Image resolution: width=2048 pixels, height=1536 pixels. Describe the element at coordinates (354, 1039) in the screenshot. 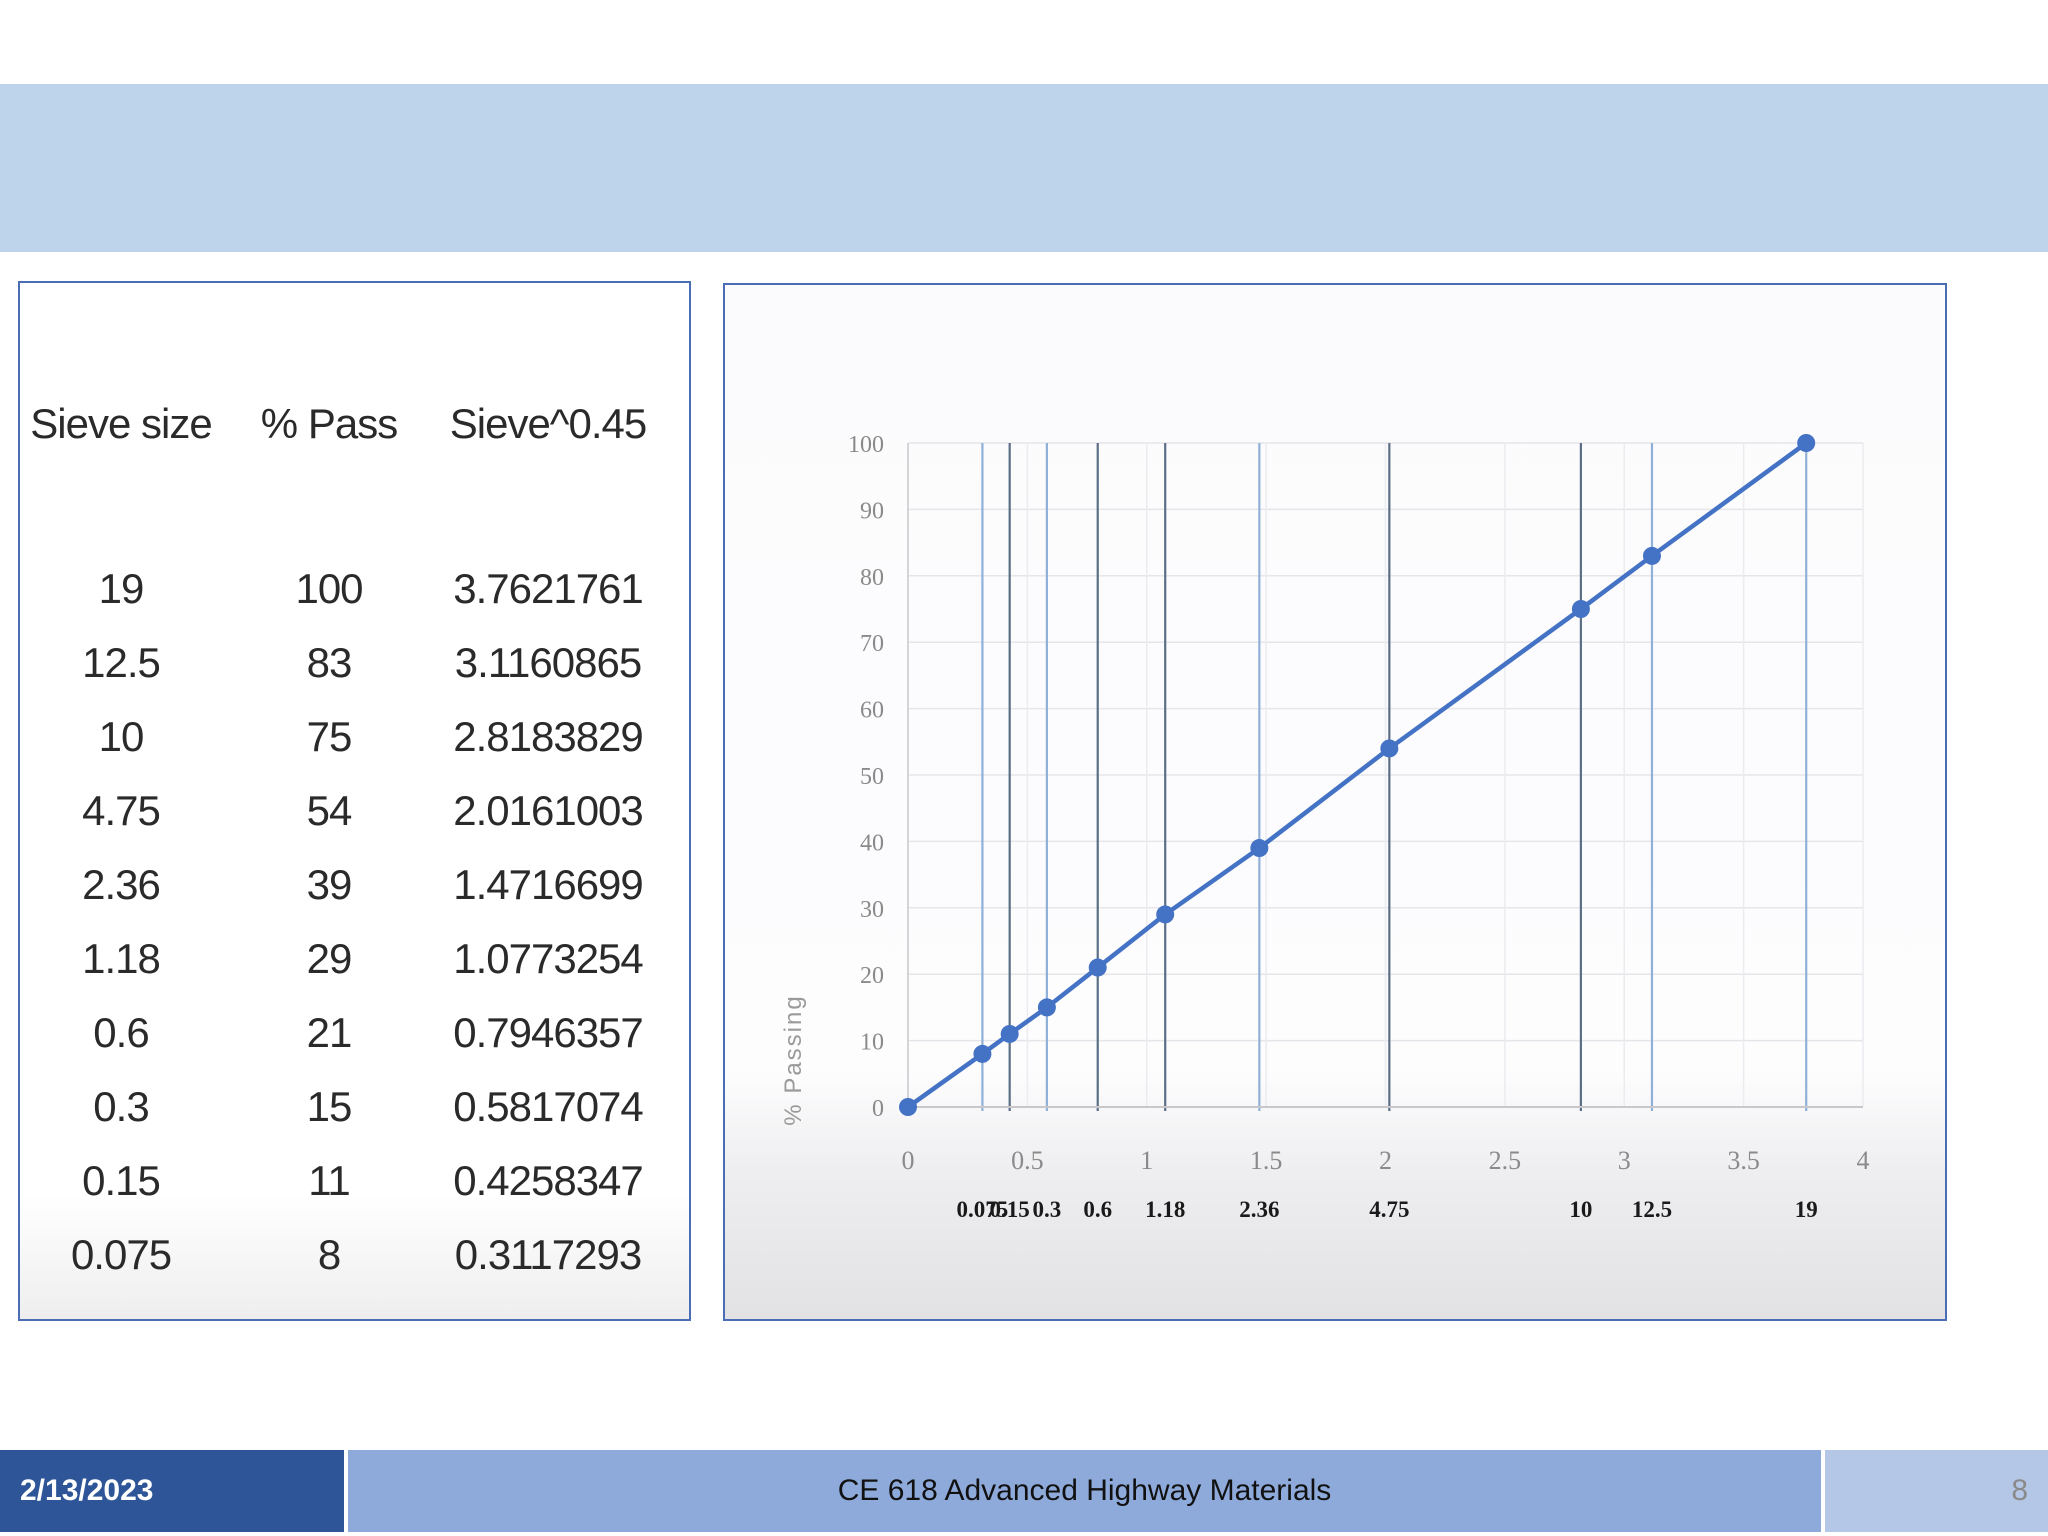

I see `table-row: 0.6 21 0.7946357` at that location.